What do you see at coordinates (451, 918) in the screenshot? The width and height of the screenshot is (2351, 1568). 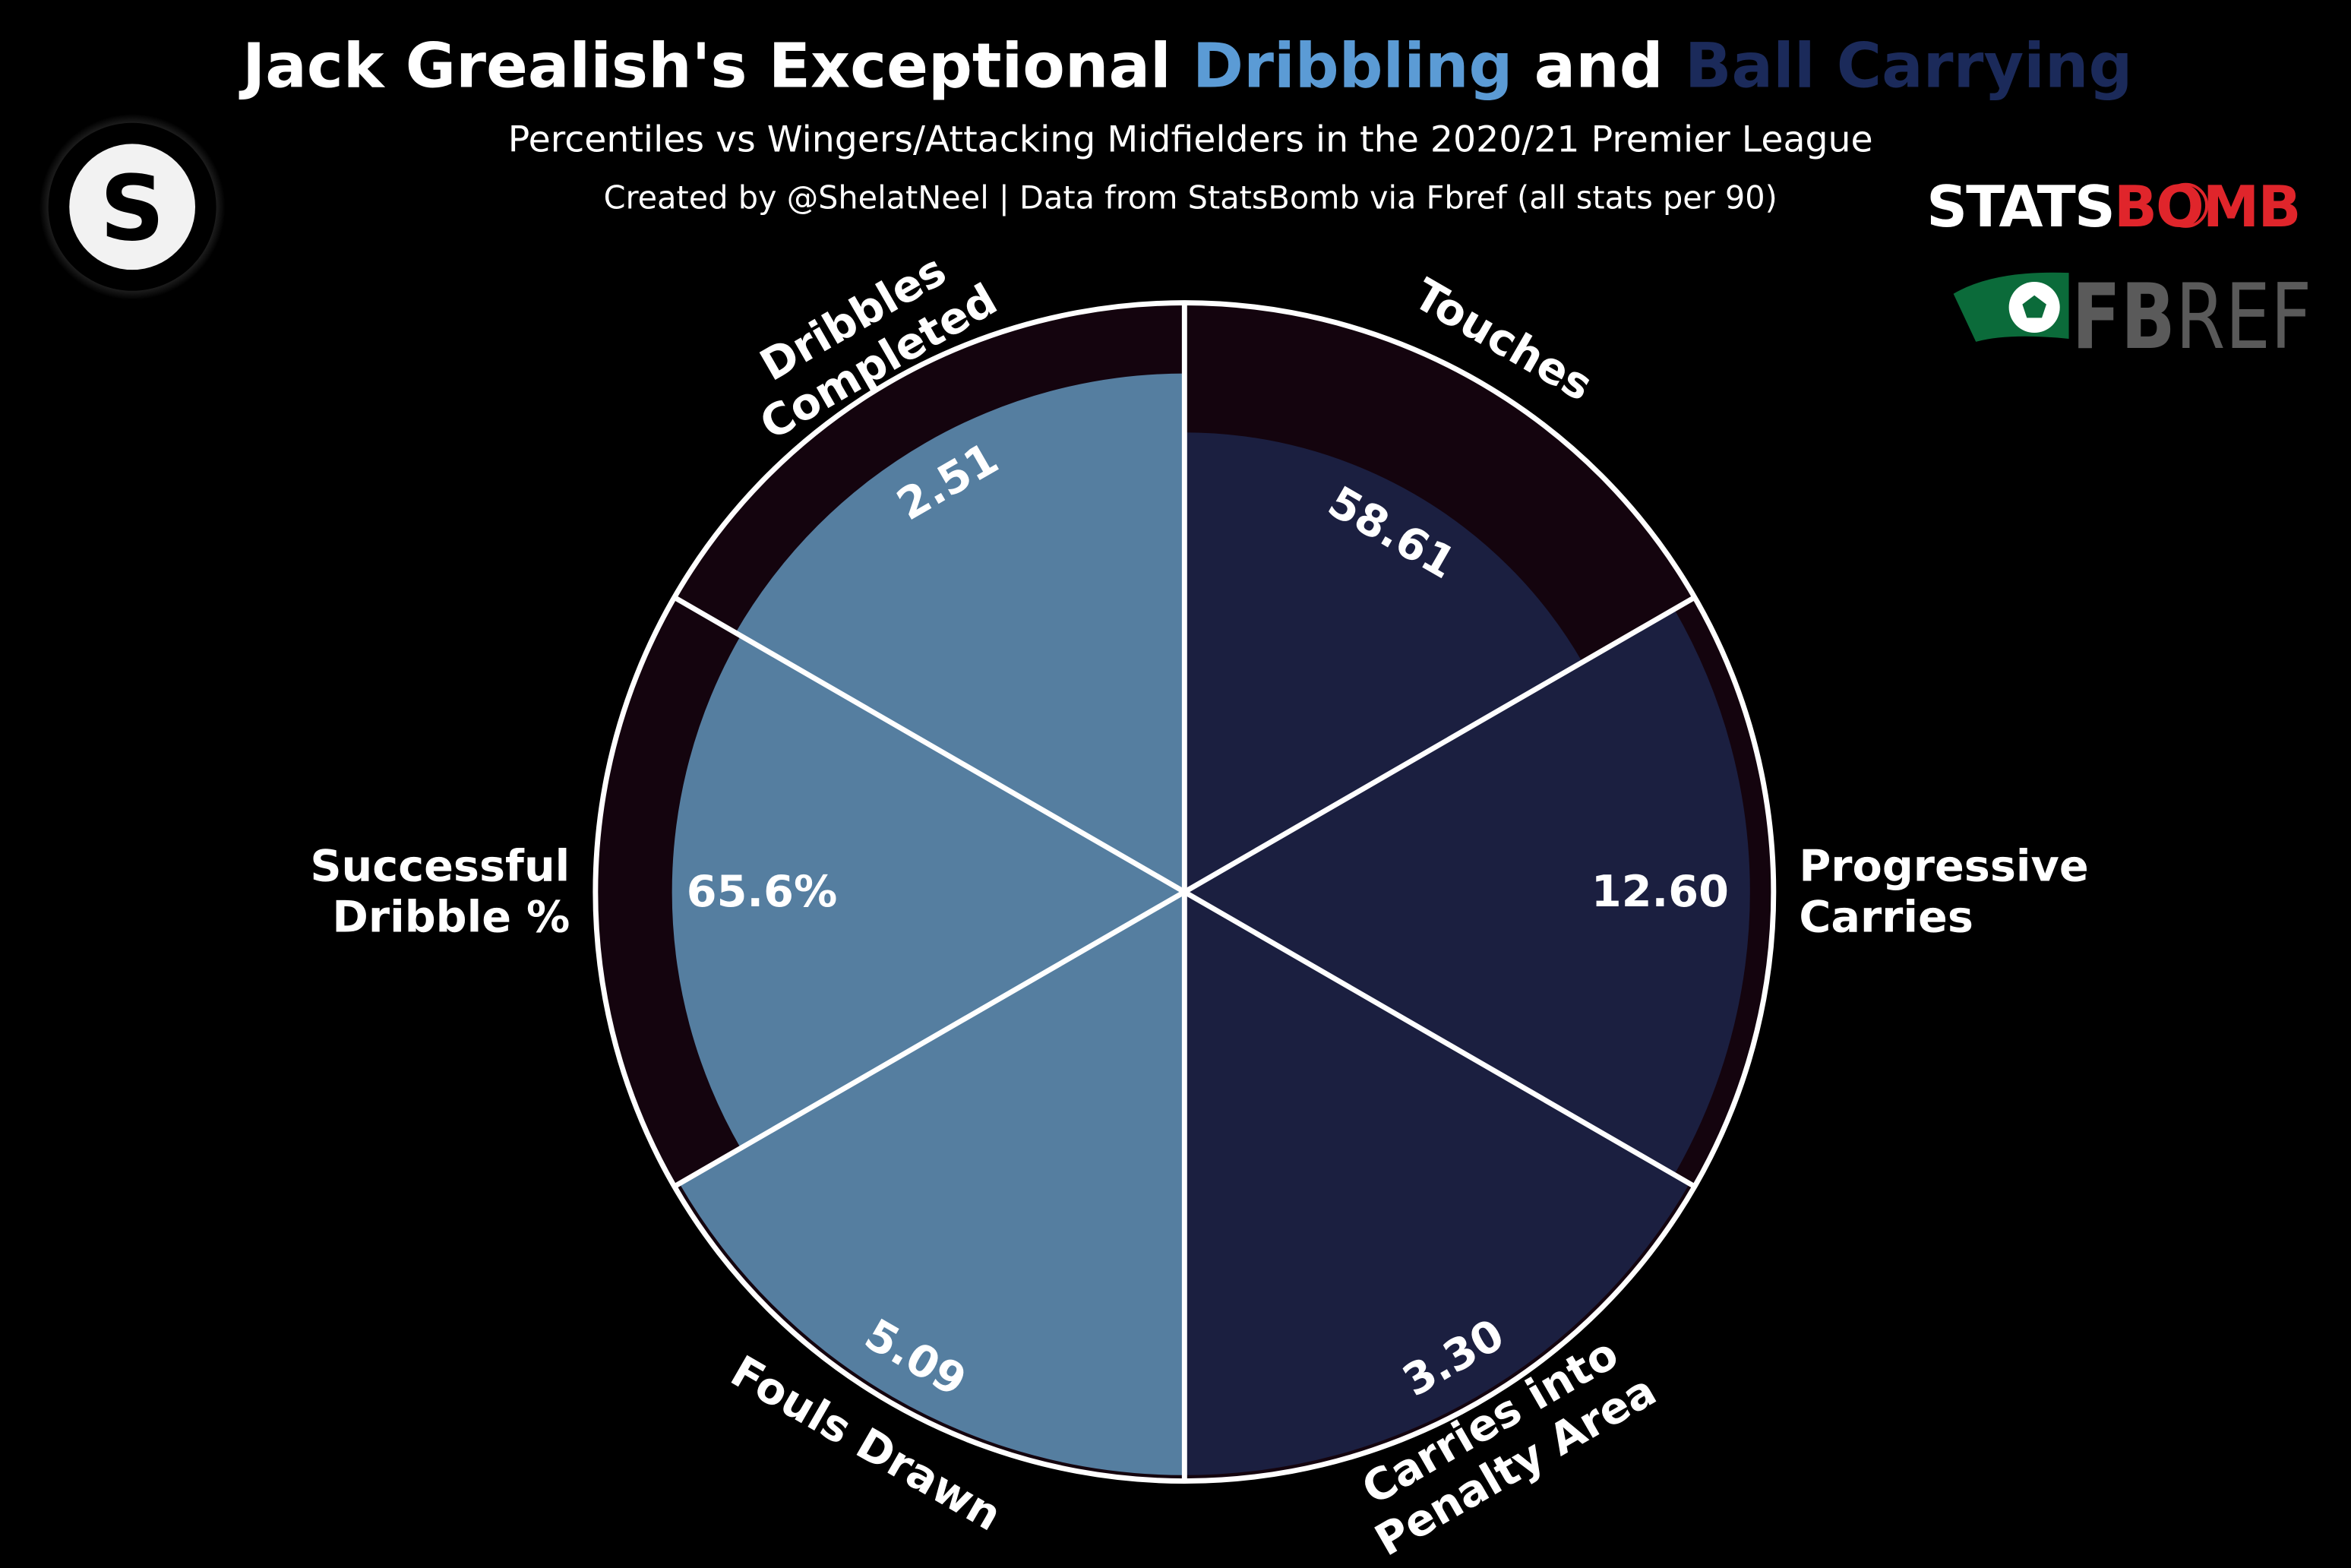 I see `param-label: Dribble %` at bounding box center [451, 918].